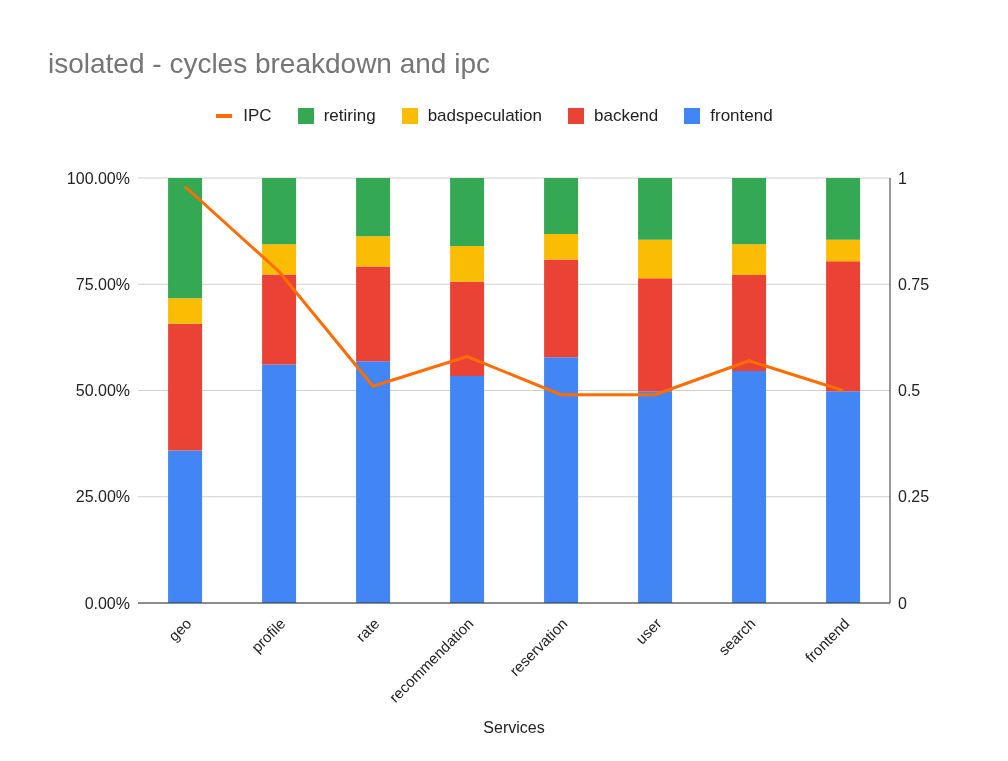  I want to click on y2-tick-label: 0.25, so click(914, 497).